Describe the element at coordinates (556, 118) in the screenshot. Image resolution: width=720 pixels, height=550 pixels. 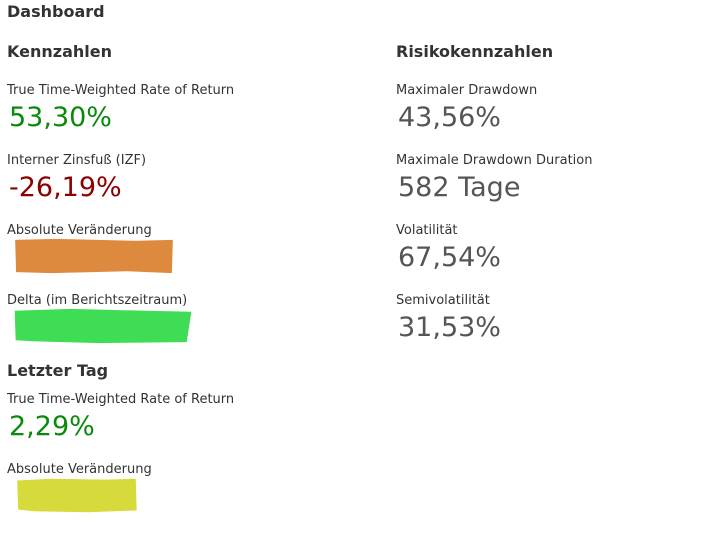
I see `metric-max-drawdown: Maximaler Drawdown 43,56%` at that location.